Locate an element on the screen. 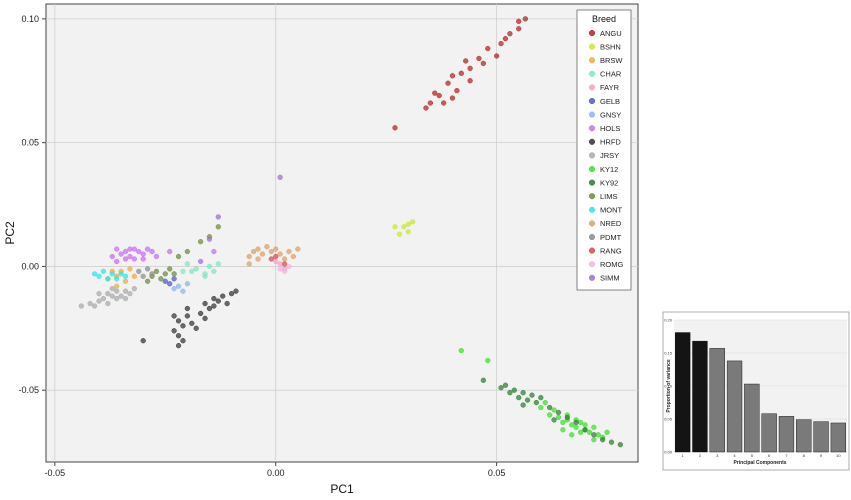  bar-pc1 is located at coordinates (683, 392).